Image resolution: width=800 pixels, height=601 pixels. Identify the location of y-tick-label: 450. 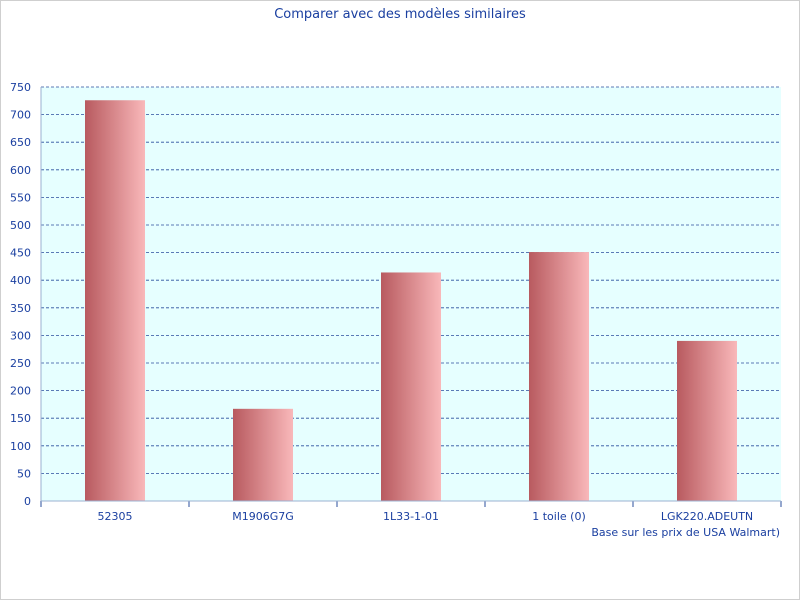
(20, 253).